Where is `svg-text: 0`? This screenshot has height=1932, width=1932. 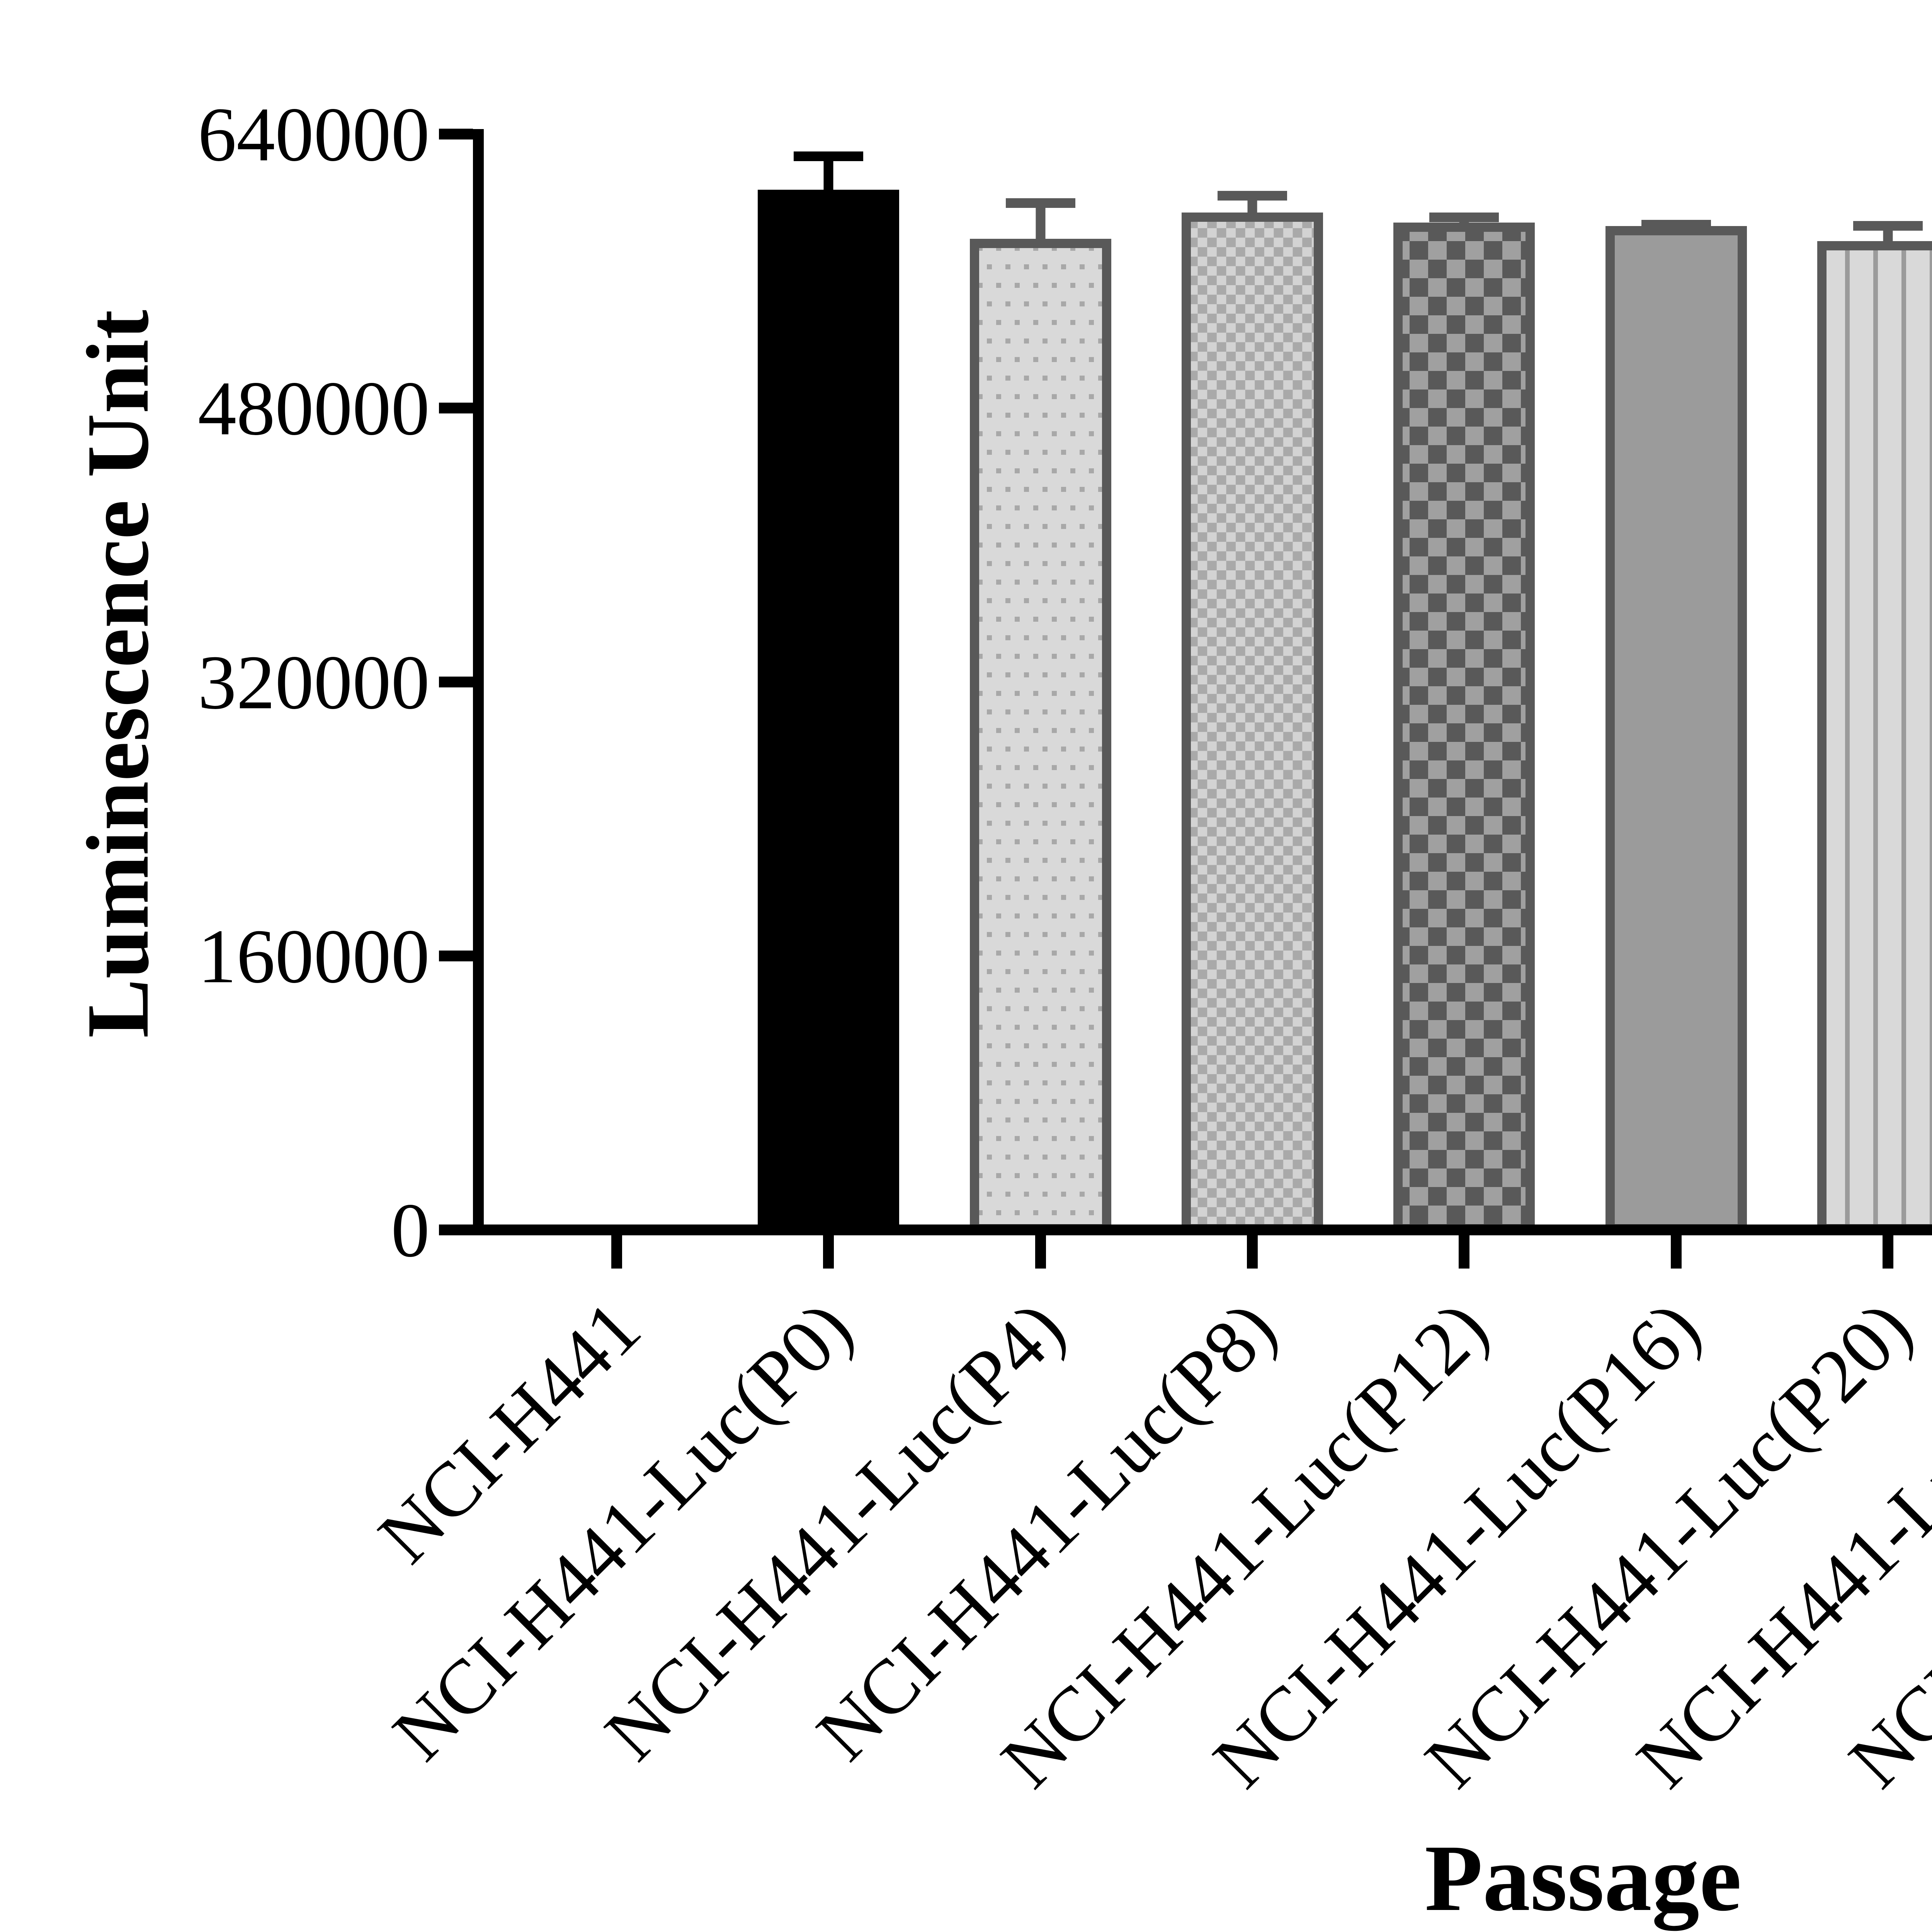 svg-text: 0 is located at coordinates (411, 1230).